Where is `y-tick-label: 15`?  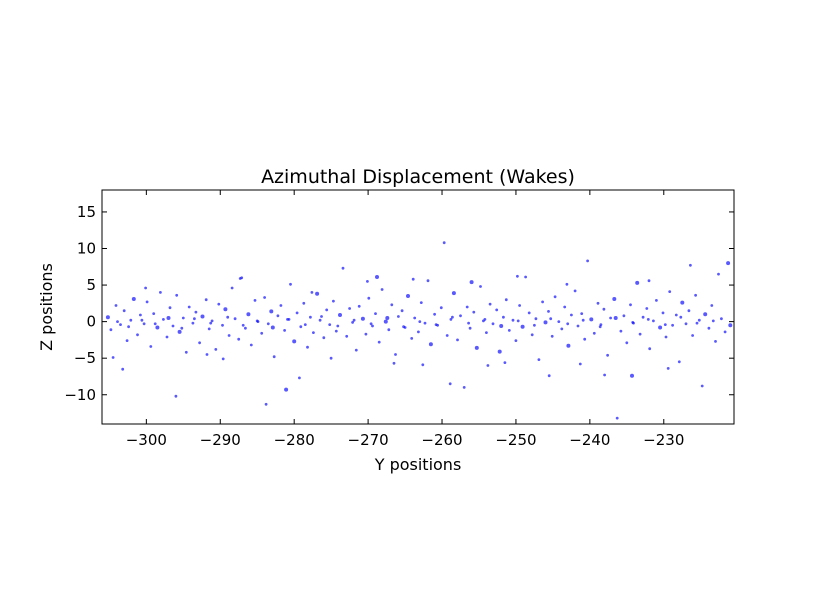
y-tick-label: 15 is located at coordinates (86, 212).